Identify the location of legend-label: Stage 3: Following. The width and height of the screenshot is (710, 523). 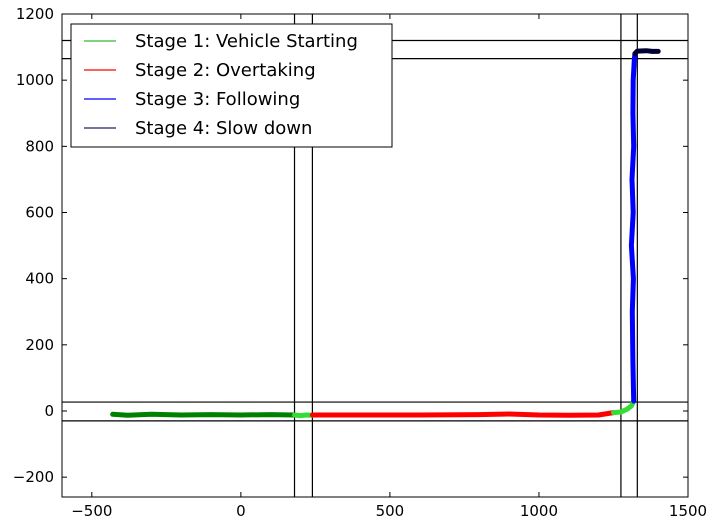
(217, 99).